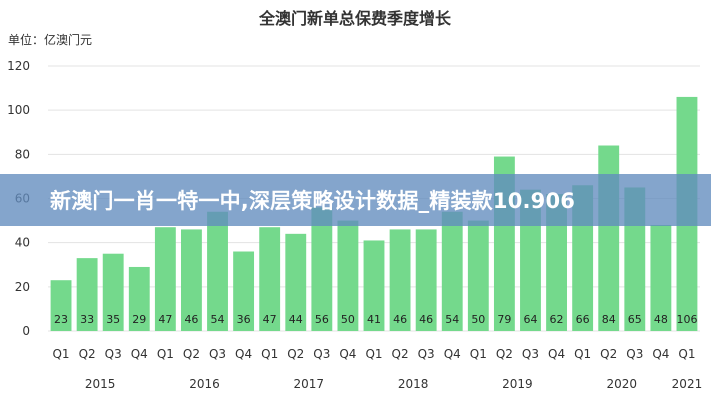  Describe the element at coordinates (517, 384) in the screenshot. I see `year-label: 2019` at that location.